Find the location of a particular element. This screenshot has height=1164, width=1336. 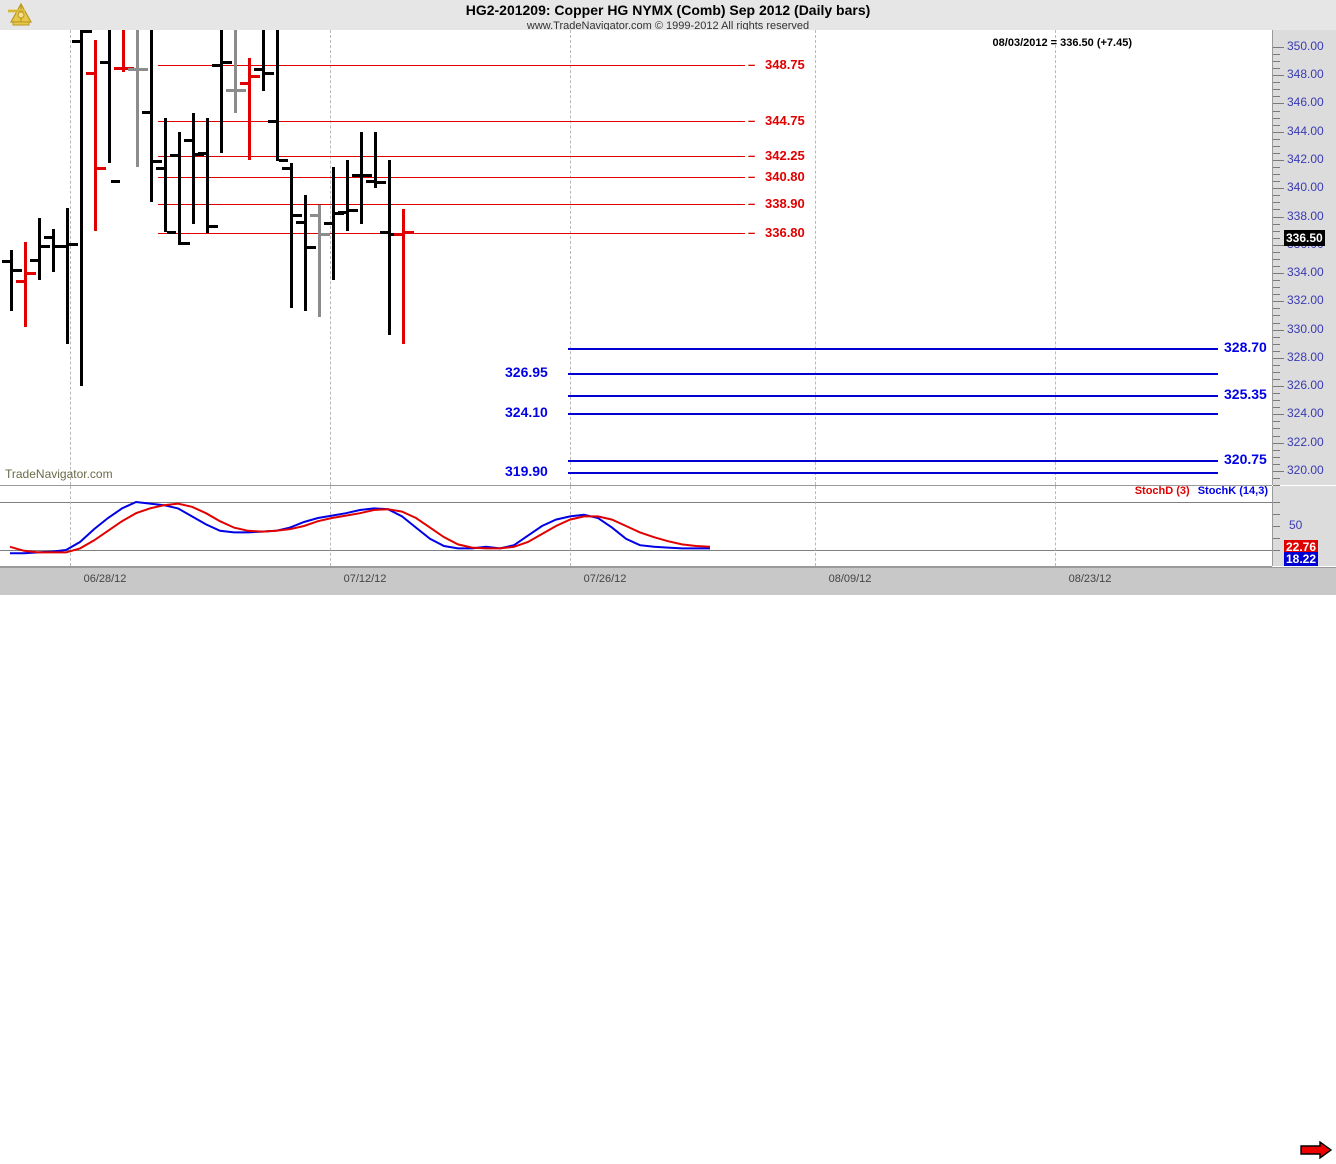

support-label: 325.35 is located at coordinates (1245, 394).